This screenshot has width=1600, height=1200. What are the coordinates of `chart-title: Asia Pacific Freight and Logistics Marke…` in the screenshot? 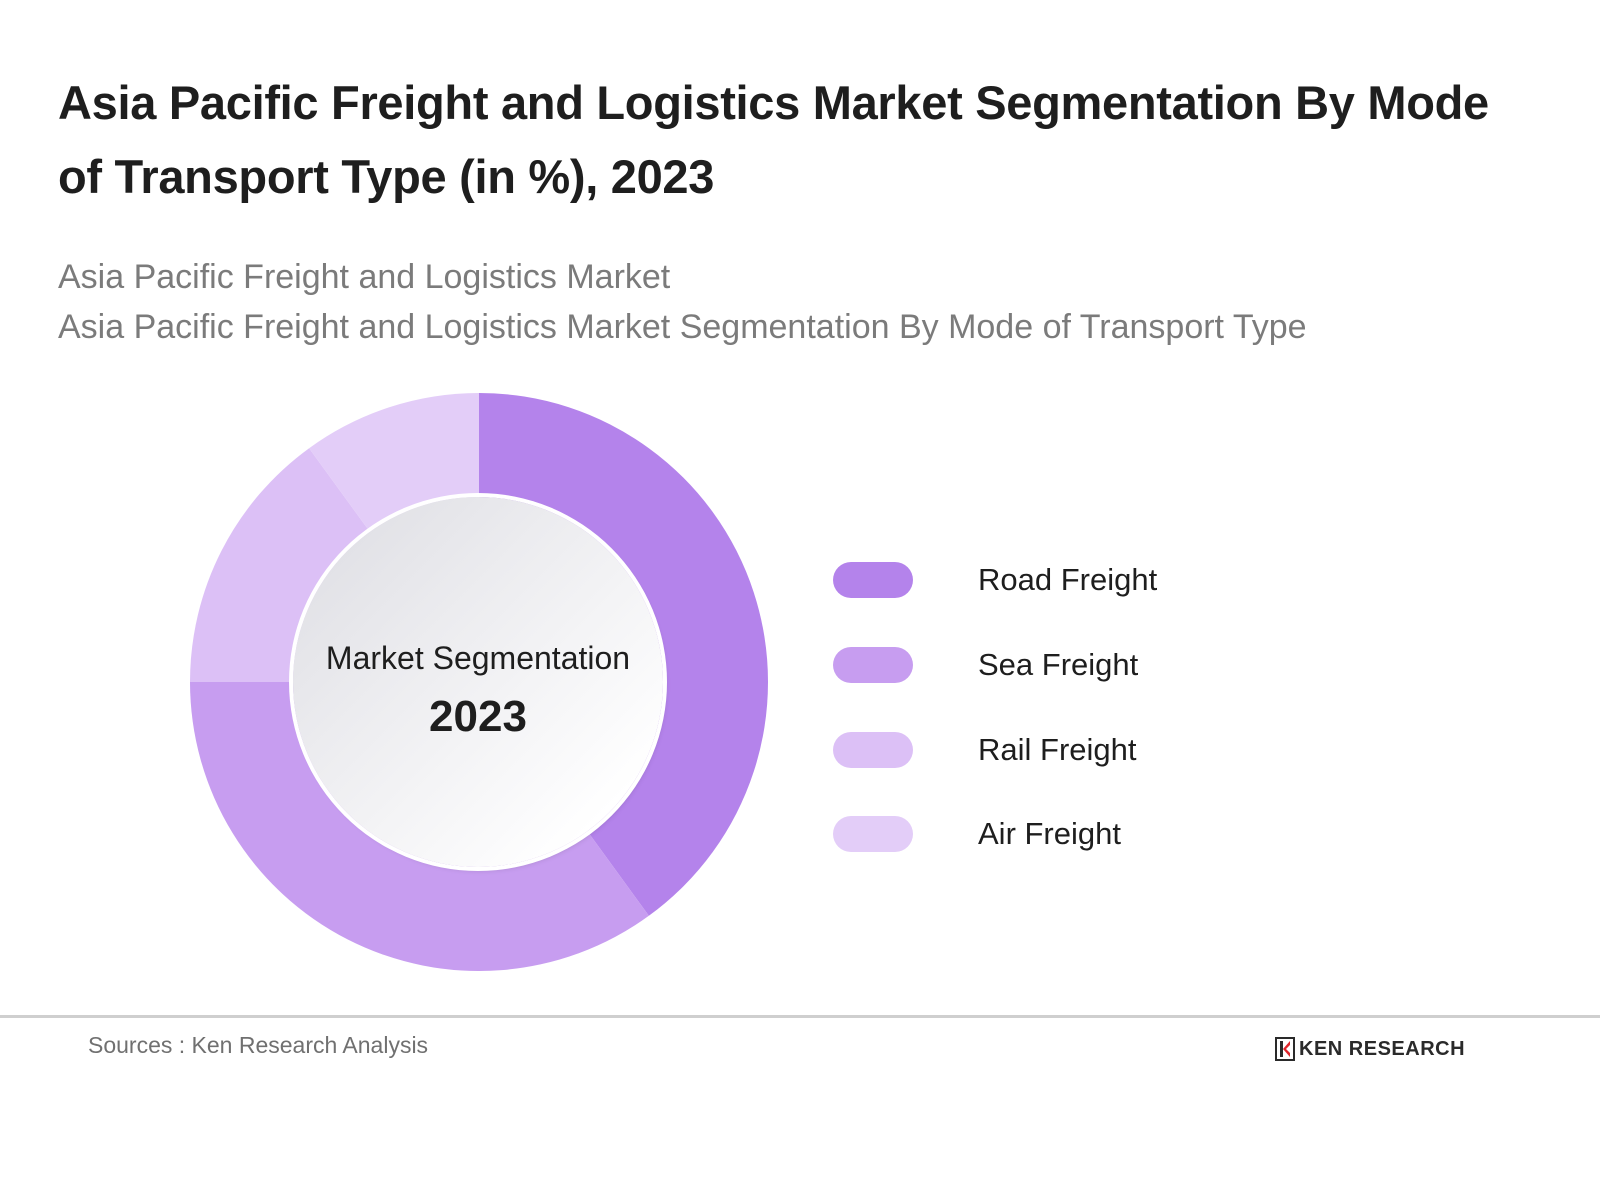 It's located at (773, 139).